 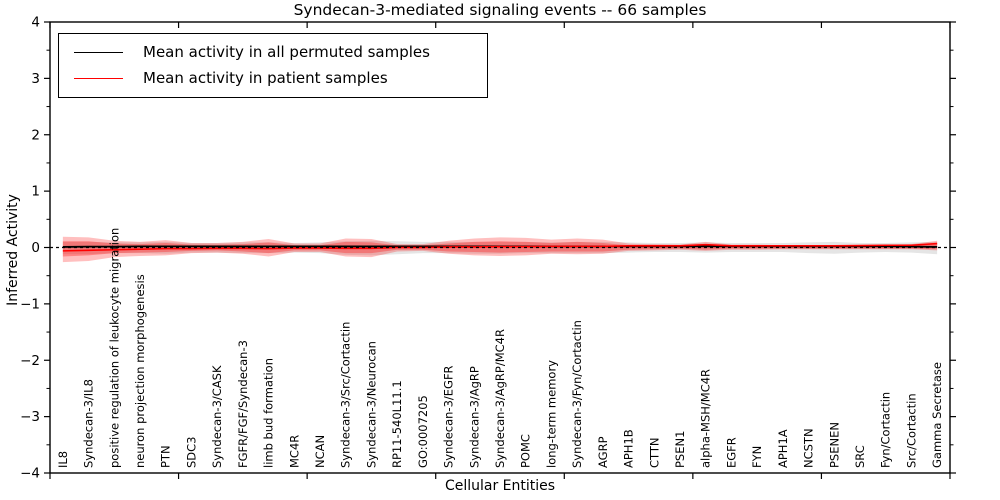 I want to click on y-tick-label: −2, so click(x=30, y=361).